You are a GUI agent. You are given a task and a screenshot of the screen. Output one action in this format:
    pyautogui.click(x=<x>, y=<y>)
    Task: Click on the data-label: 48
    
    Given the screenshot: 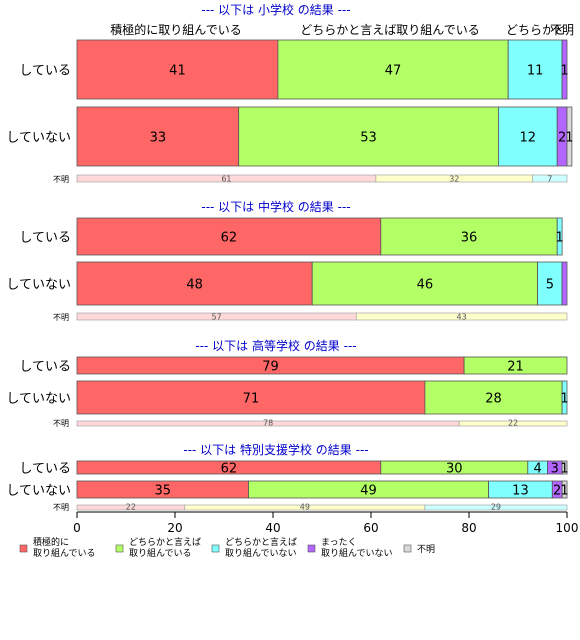 What is the action you would take?
    pyautogui.click(x=194, y=285)
    